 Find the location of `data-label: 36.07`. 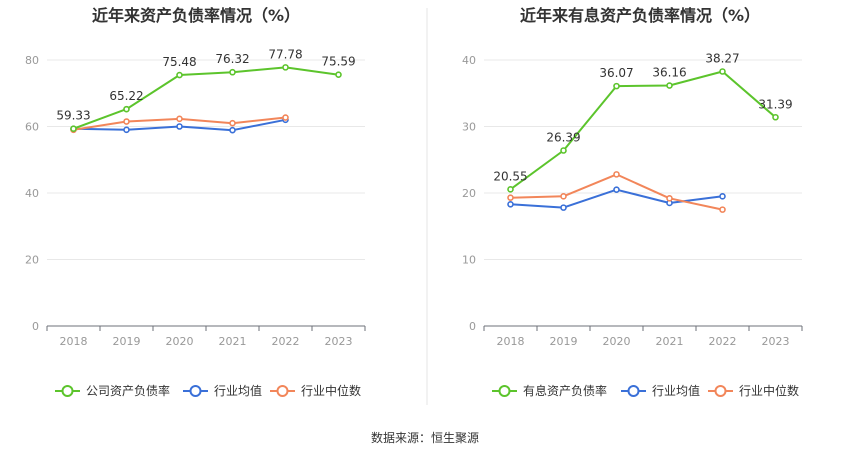

data-label: 36.07 is located at coordinates (616, 73).